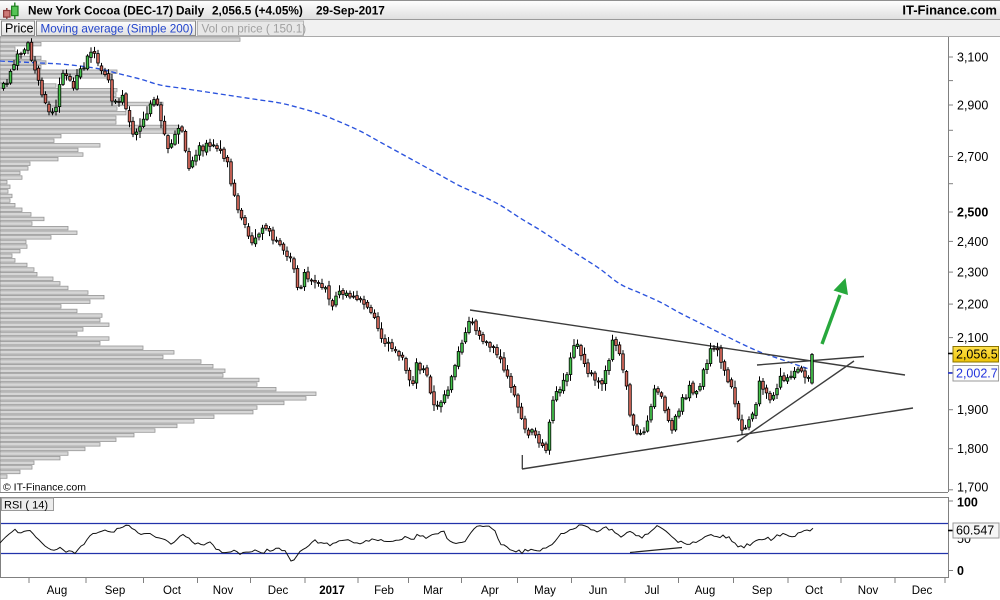  What do you see at coordinates (26, 506) in the screenshot?
I see `svg-text: RSI ( 14)` at bounding box center [26, 506].